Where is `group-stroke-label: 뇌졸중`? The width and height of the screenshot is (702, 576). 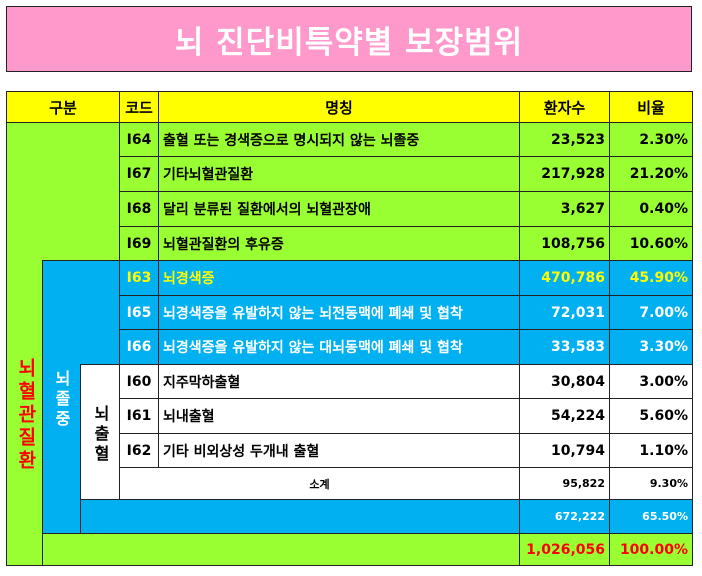
group-stroke-label: 뇌졸중 is located at coordinates (61, 400).